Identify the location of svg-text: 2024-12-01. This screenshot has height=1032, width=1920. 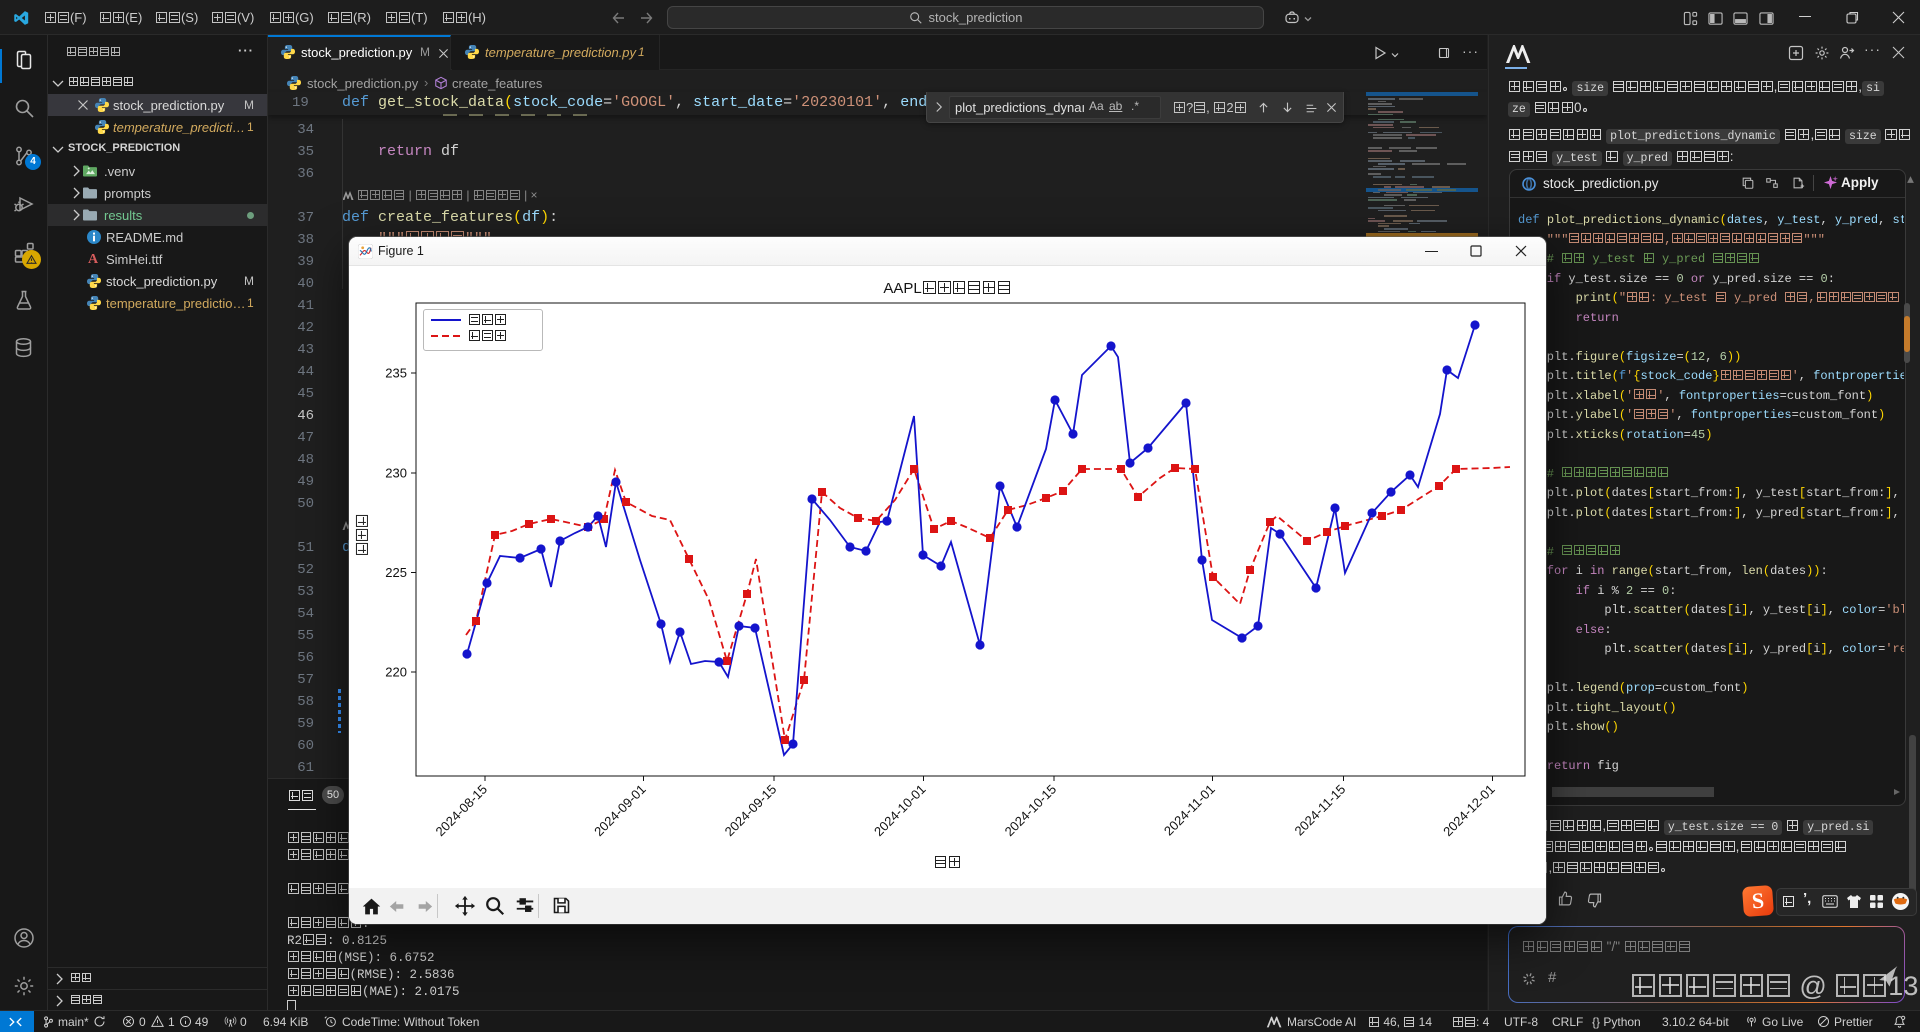
(1469, 811).